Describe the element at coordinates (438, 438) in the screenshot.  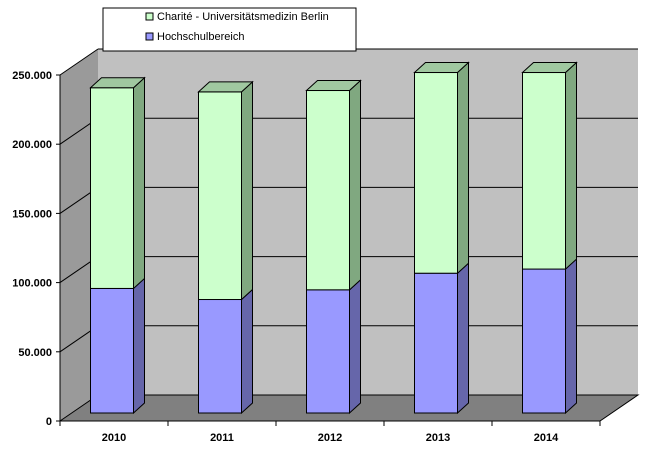
I see `x-tick-label: 2013` at that location.